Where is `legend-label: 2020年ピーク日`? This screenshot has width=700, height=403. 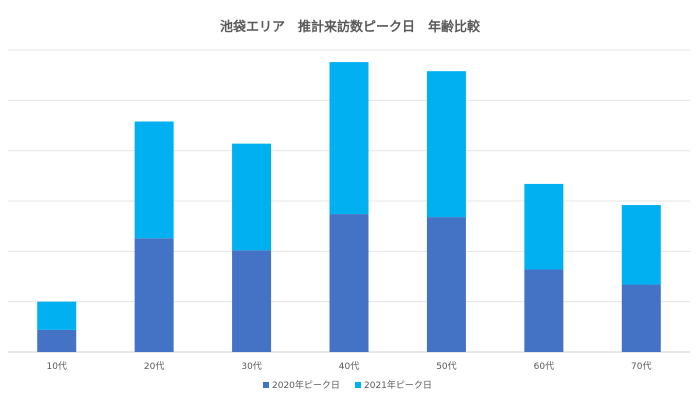 legend-label: 2020年ピーク日 is located at coordinates (306, 385).